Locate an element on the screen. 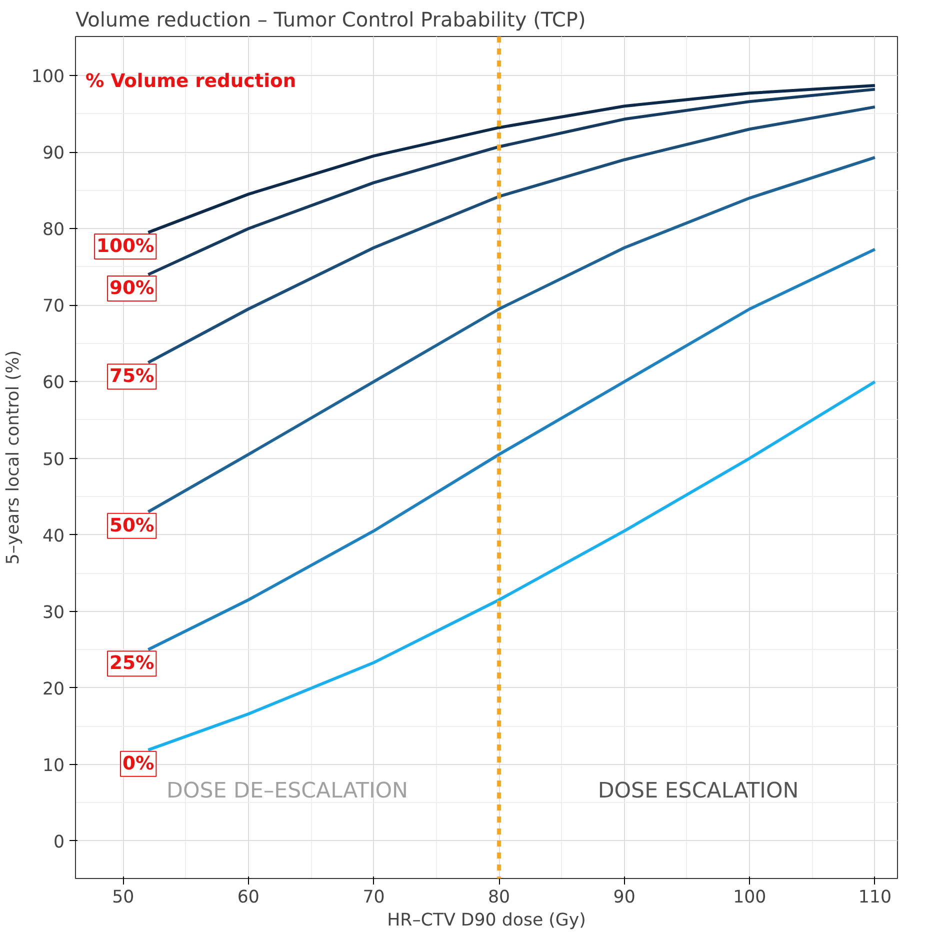  y-tick-label: 40 is located at coordinates (53, 536).